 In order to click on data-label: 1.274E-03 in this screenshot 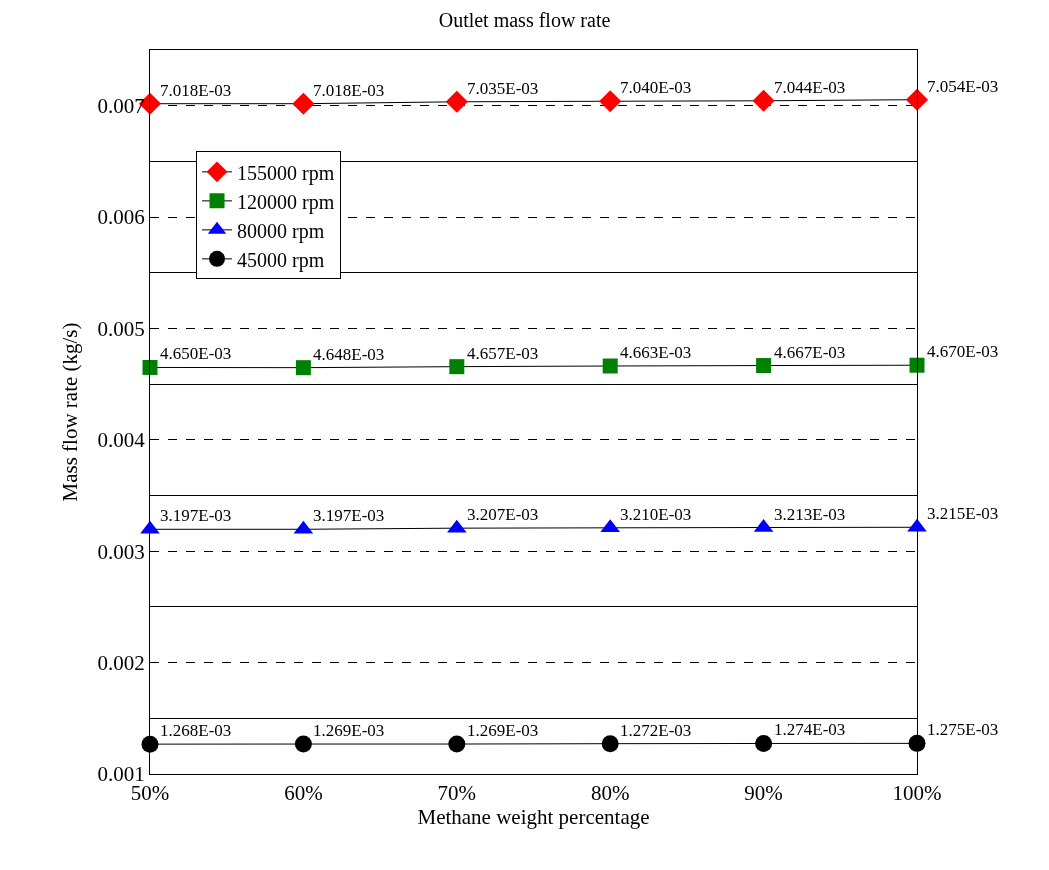, I will do `click(810, 729)`.